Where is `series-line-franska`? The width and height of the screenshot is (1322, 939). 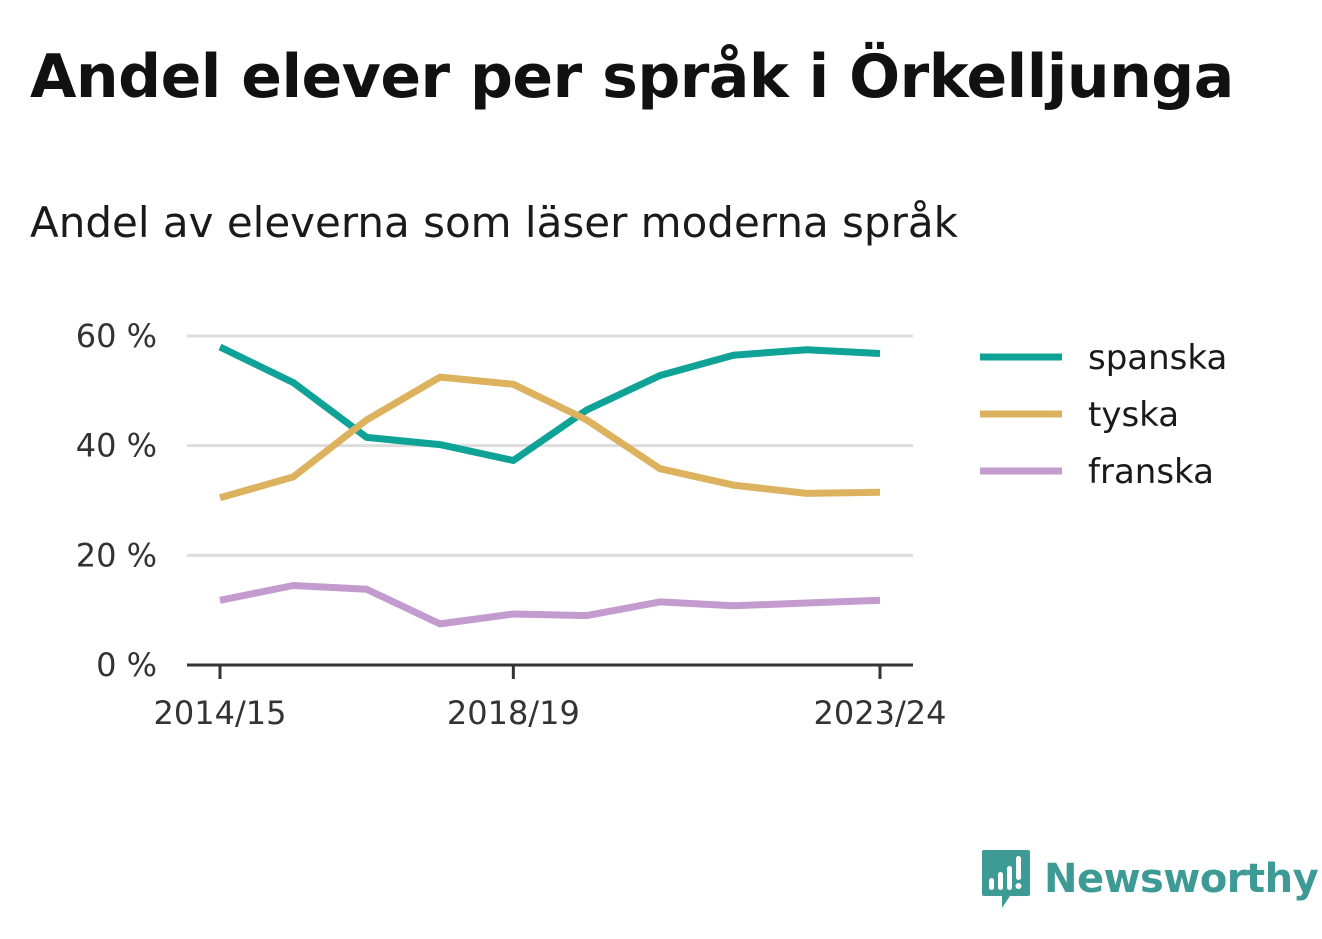
series-line-franska is located at coordinates (550, 605).